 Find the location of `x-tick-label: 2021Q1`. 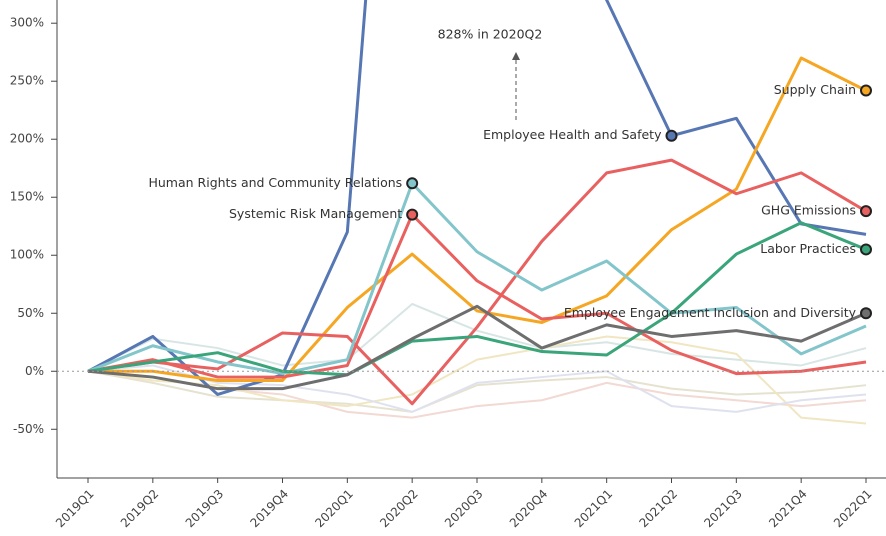

x-tick-label: 2021Q1 is located at coordinates (594, 509).